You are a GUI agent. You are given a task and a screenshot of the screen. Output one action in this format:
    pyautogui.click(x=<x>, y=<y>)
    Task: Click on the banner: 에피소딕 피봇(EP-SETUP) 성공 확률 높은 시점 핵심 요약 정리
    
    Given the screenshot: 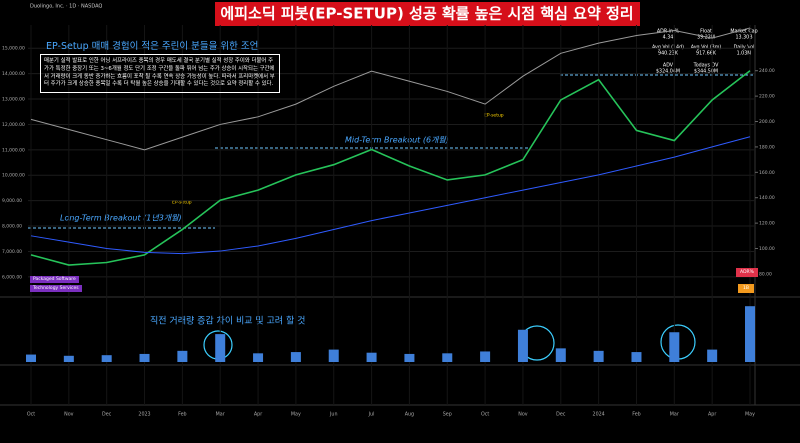 What is the action you would take?
    pyautogui.click(x=426, y=14)
    